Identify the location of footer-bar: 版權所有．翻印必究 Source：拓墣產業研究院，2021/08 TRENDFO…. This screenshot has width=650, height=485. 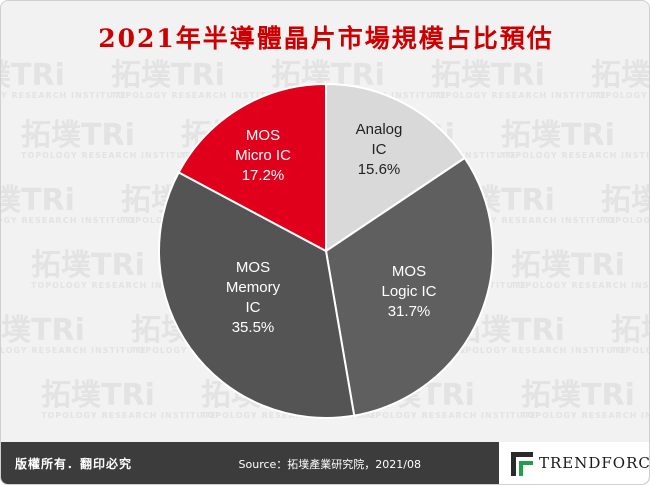
(325, 463).